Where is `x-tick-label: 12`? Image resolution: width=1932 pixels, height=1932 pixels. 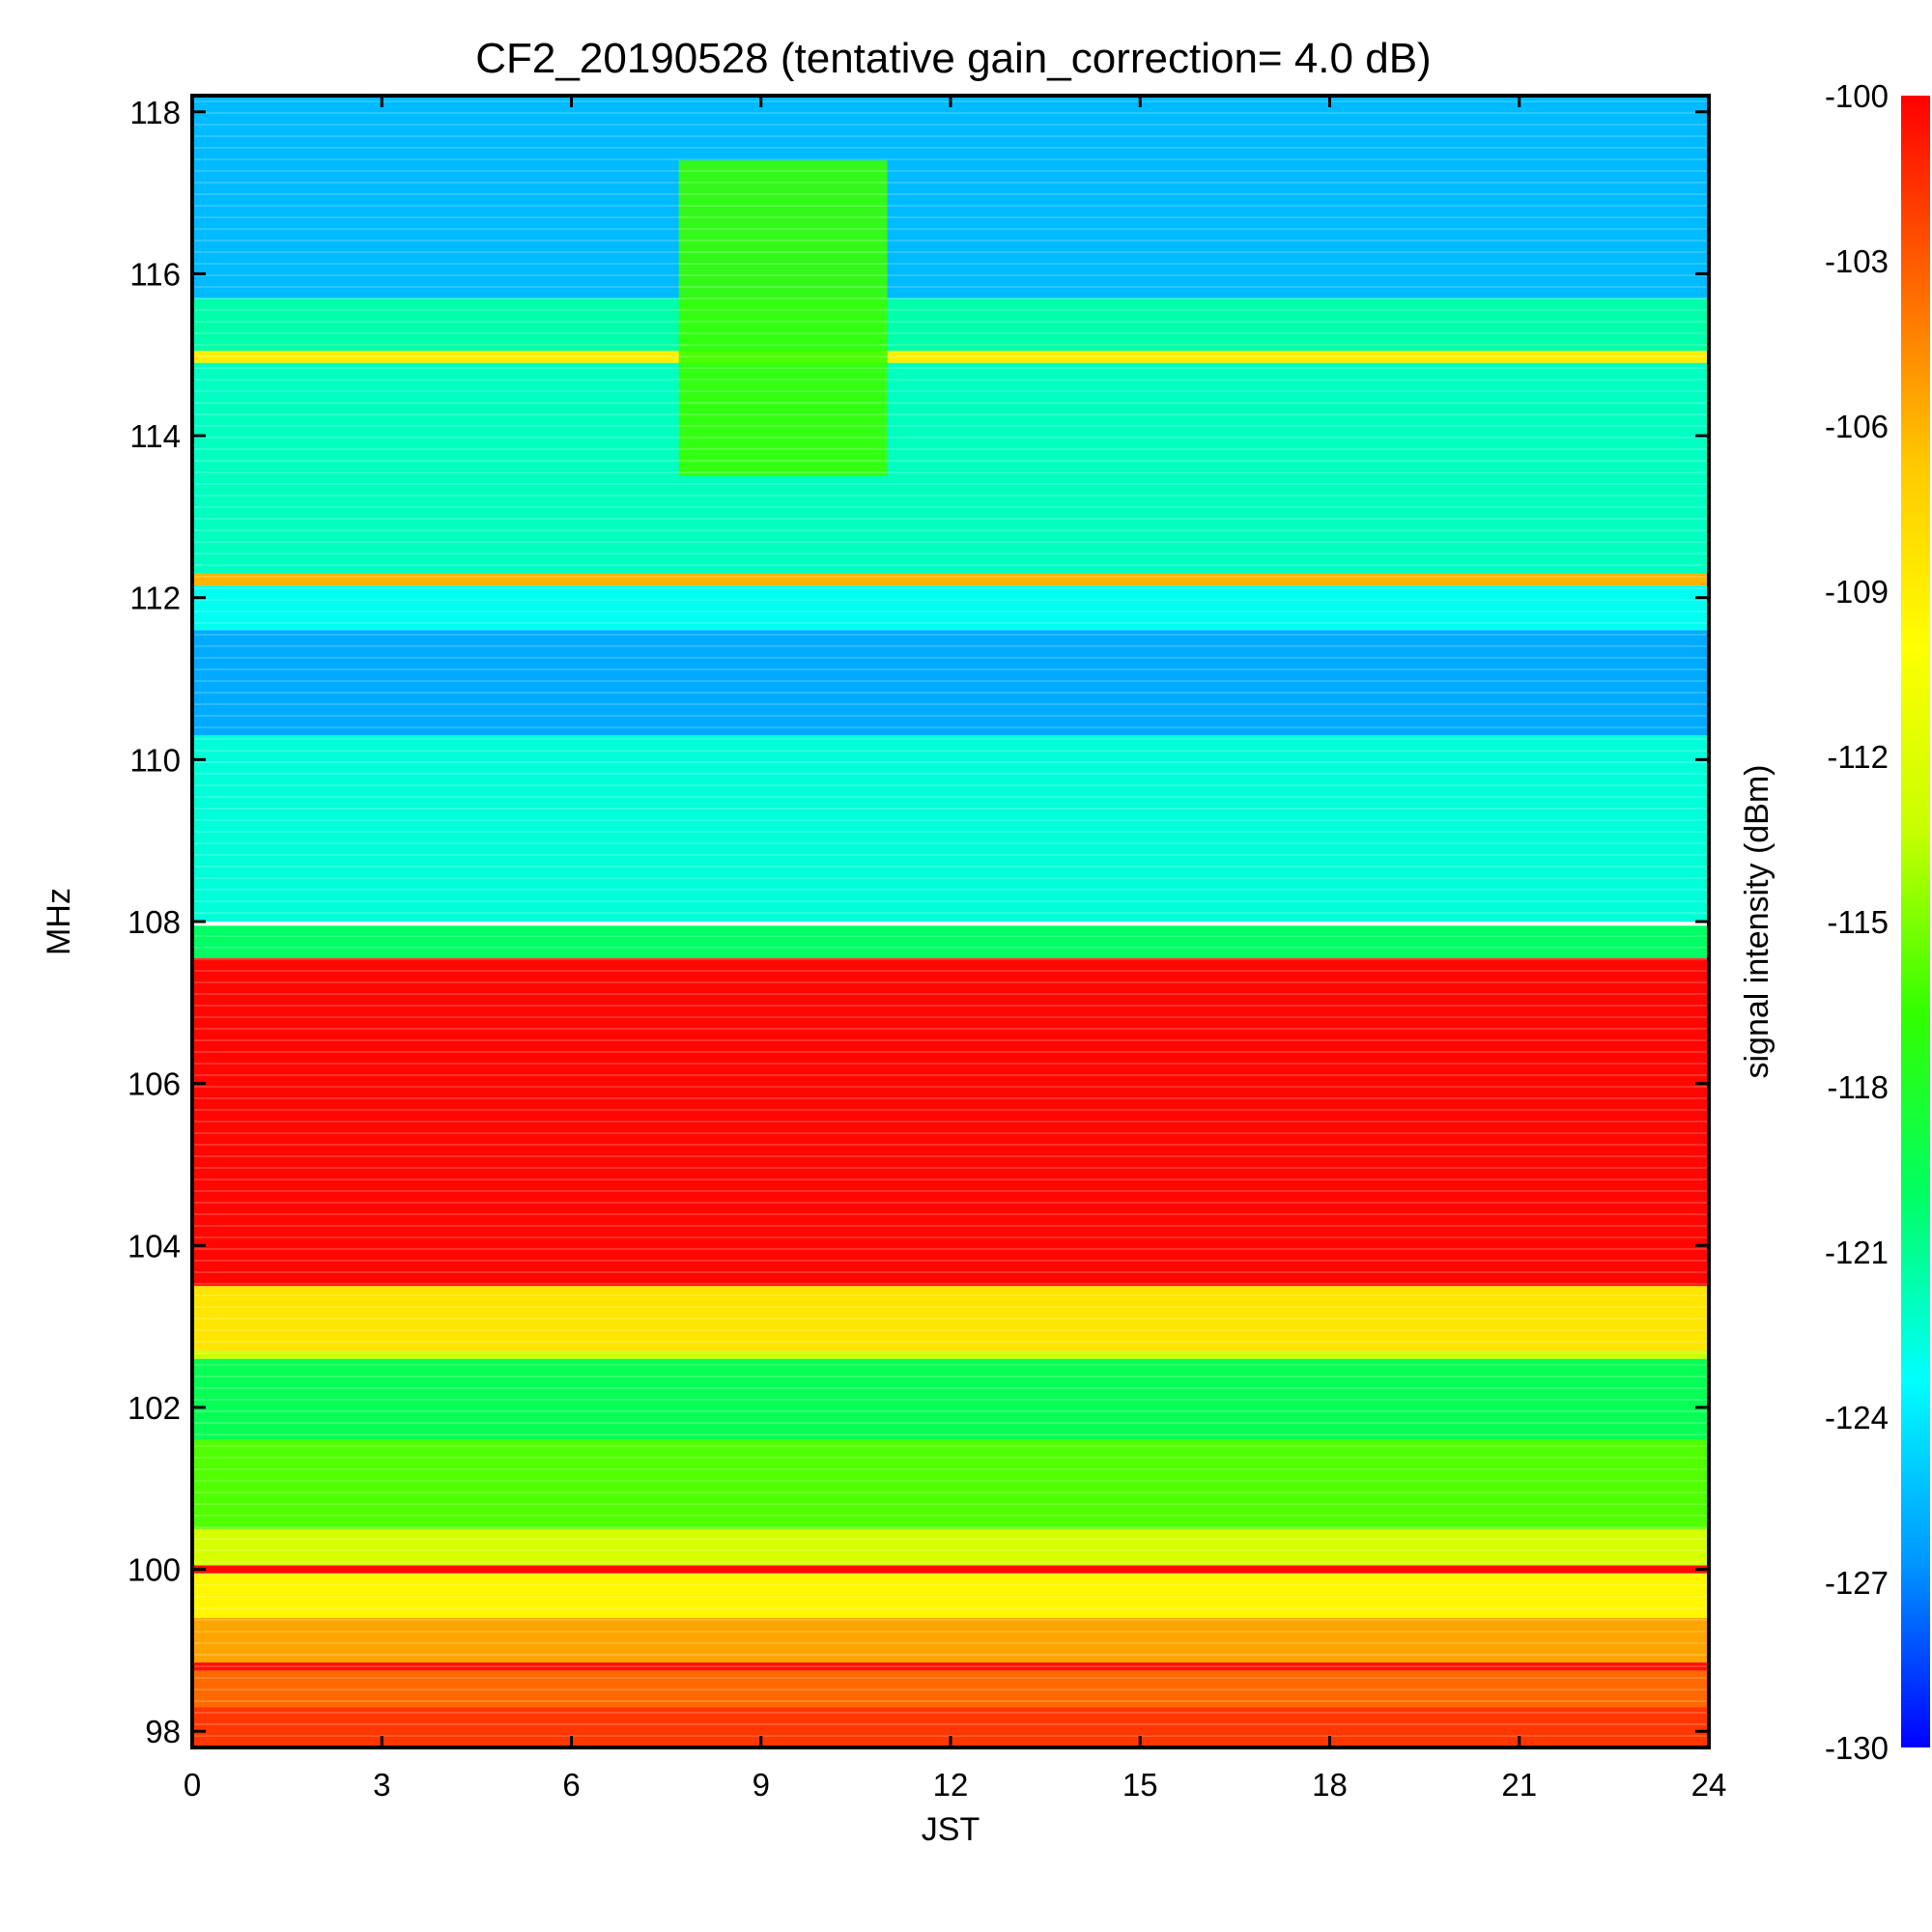
x-tick-label: 12 is located at coordinates (951, 1785).